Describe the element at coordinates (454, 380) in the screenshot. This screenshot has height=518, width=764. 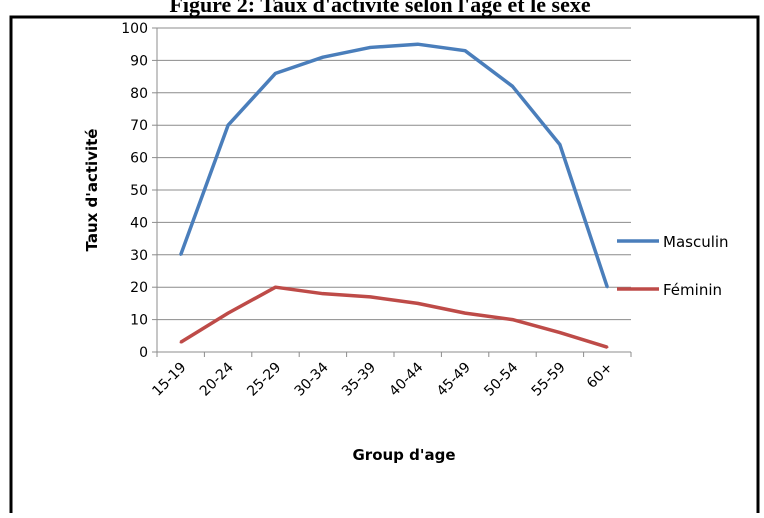
I see `x-tick-label: 45-49` at that location.